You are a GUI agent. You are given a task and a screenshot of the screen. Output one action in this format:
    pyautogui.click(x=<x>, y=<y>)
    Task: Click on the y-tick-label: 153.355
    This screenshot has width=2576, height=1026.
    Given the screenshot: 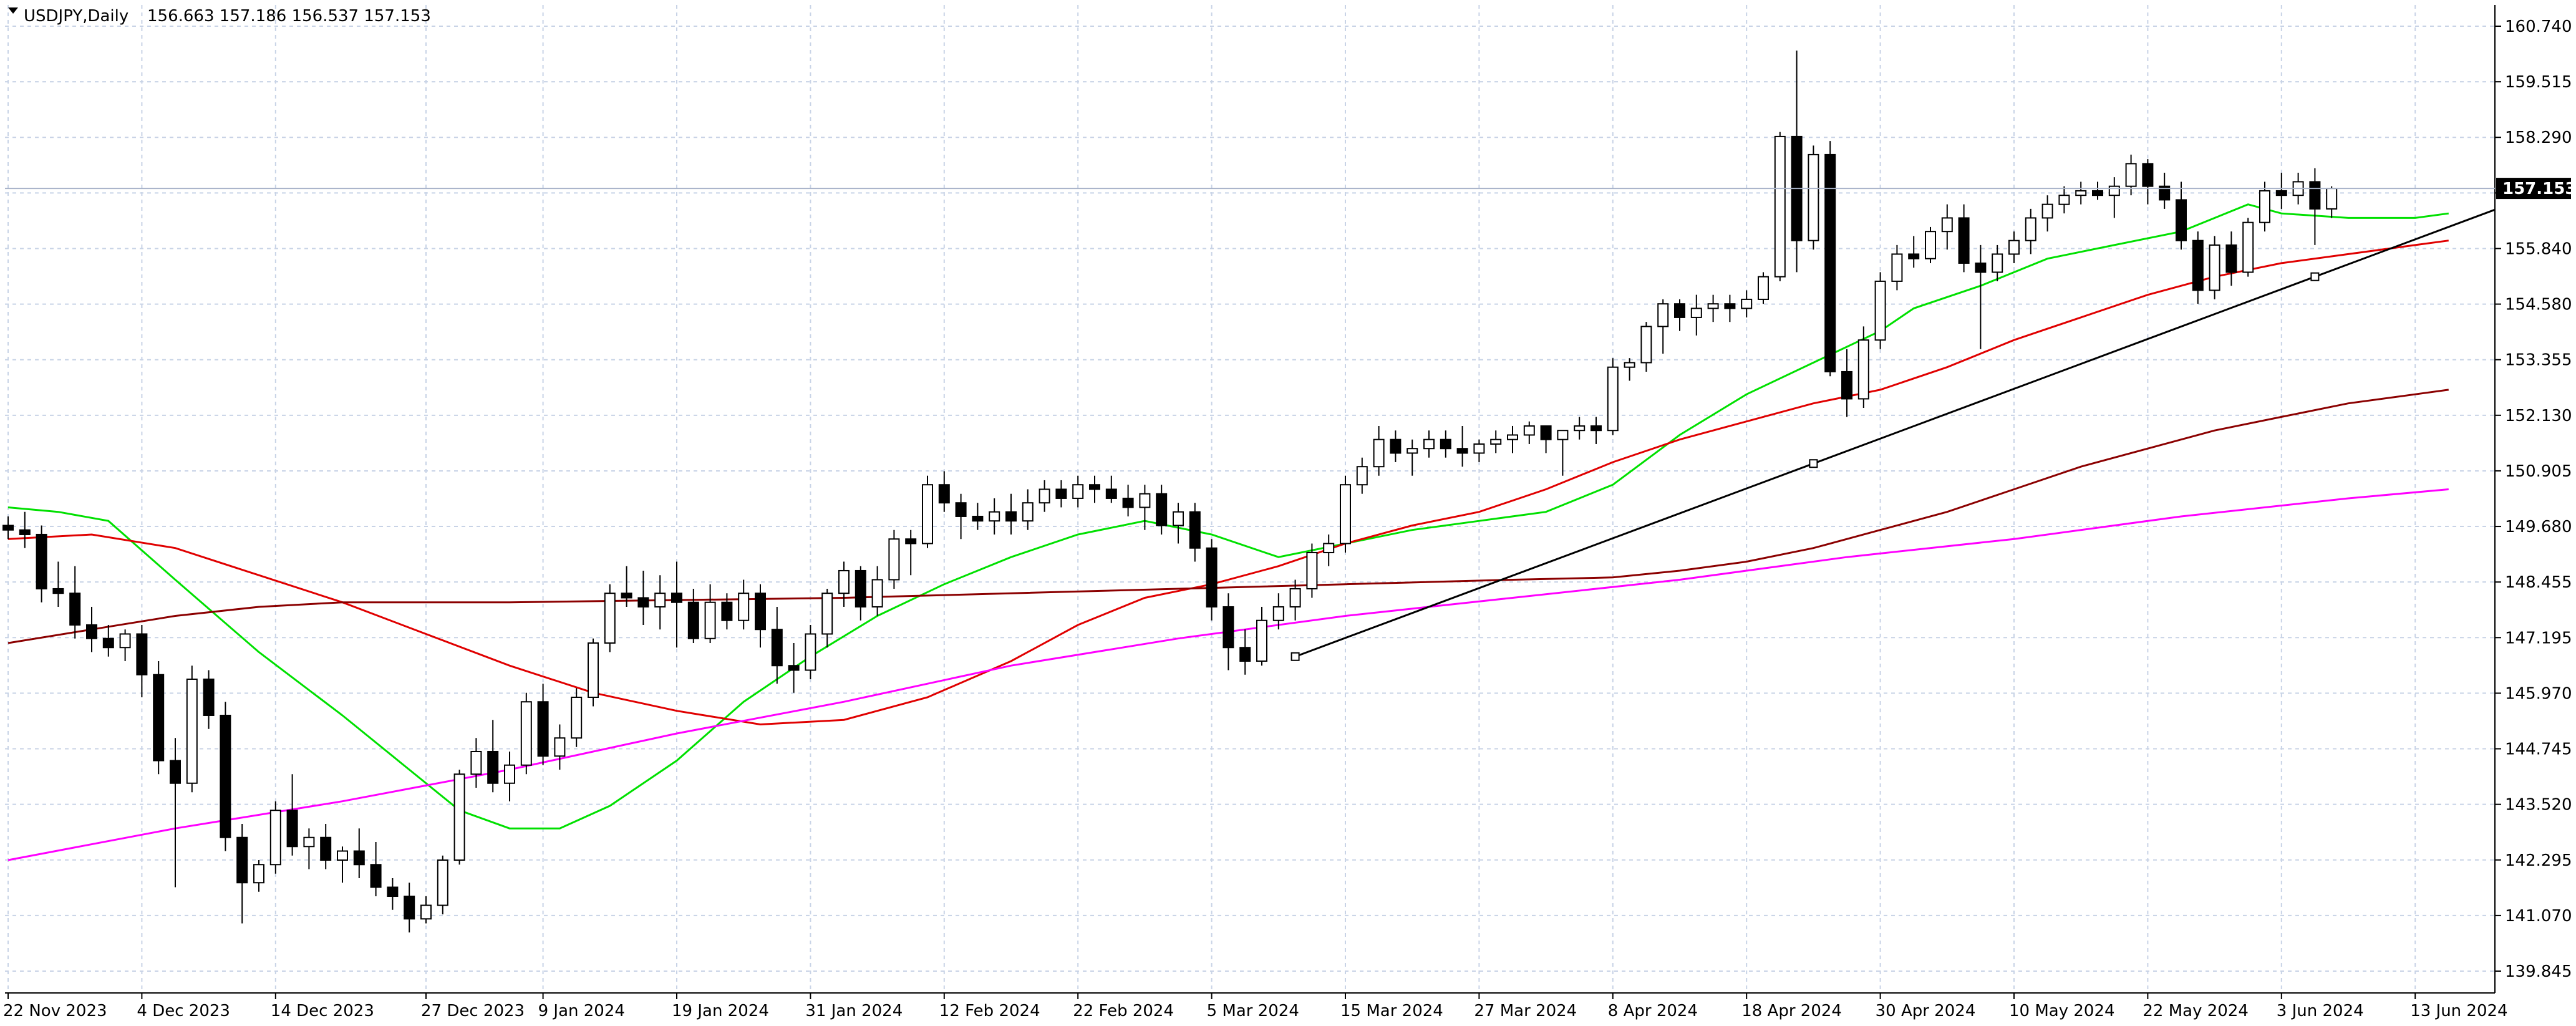 What is the action you would take?
    pyautogui.click(x=2538, y=360)
    